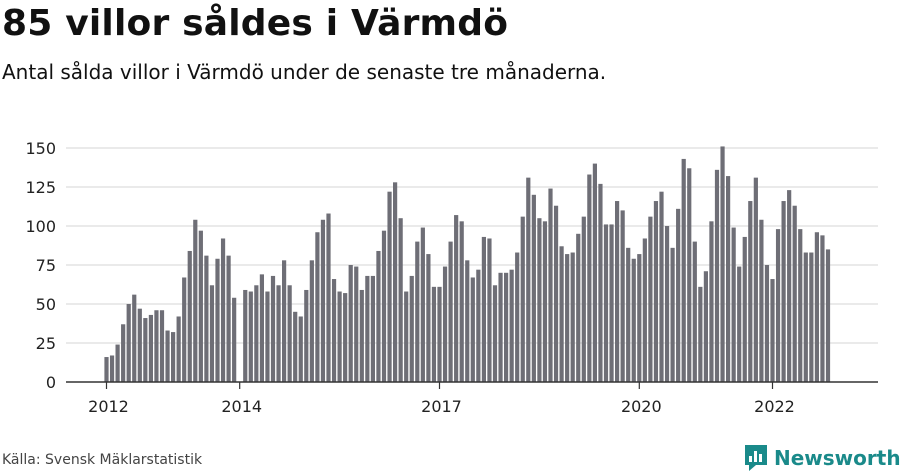 The height and width of the screenshot is (474, 900). Describe the element at coordinates (46, 304) in the screenshot. I see `y-tick-label: 50` at that location.